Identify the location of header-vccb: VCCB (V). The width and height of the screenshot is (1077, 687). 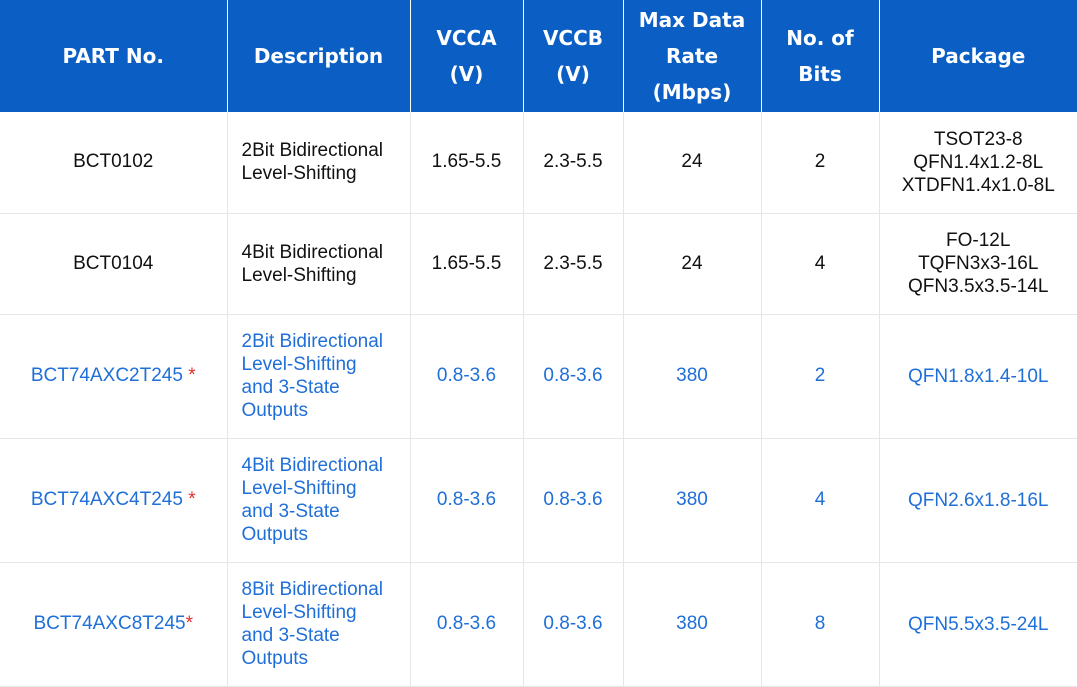
(573, 56).